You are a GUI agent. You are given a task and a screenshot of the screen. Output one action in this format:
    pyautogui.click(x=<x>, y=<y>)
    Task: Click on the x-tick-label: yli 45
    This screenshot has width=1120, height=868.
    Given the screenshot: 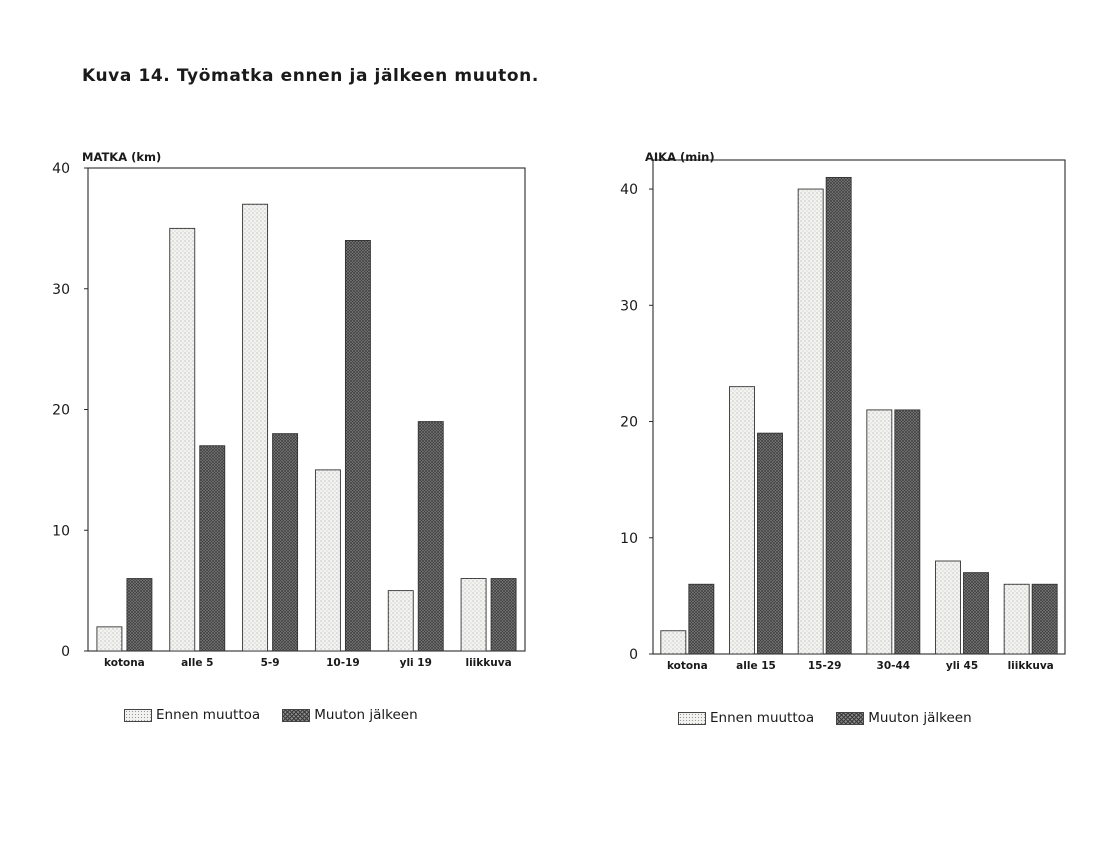 What is the action you would take?
    pyautogui.click(x=962, y=666)
    